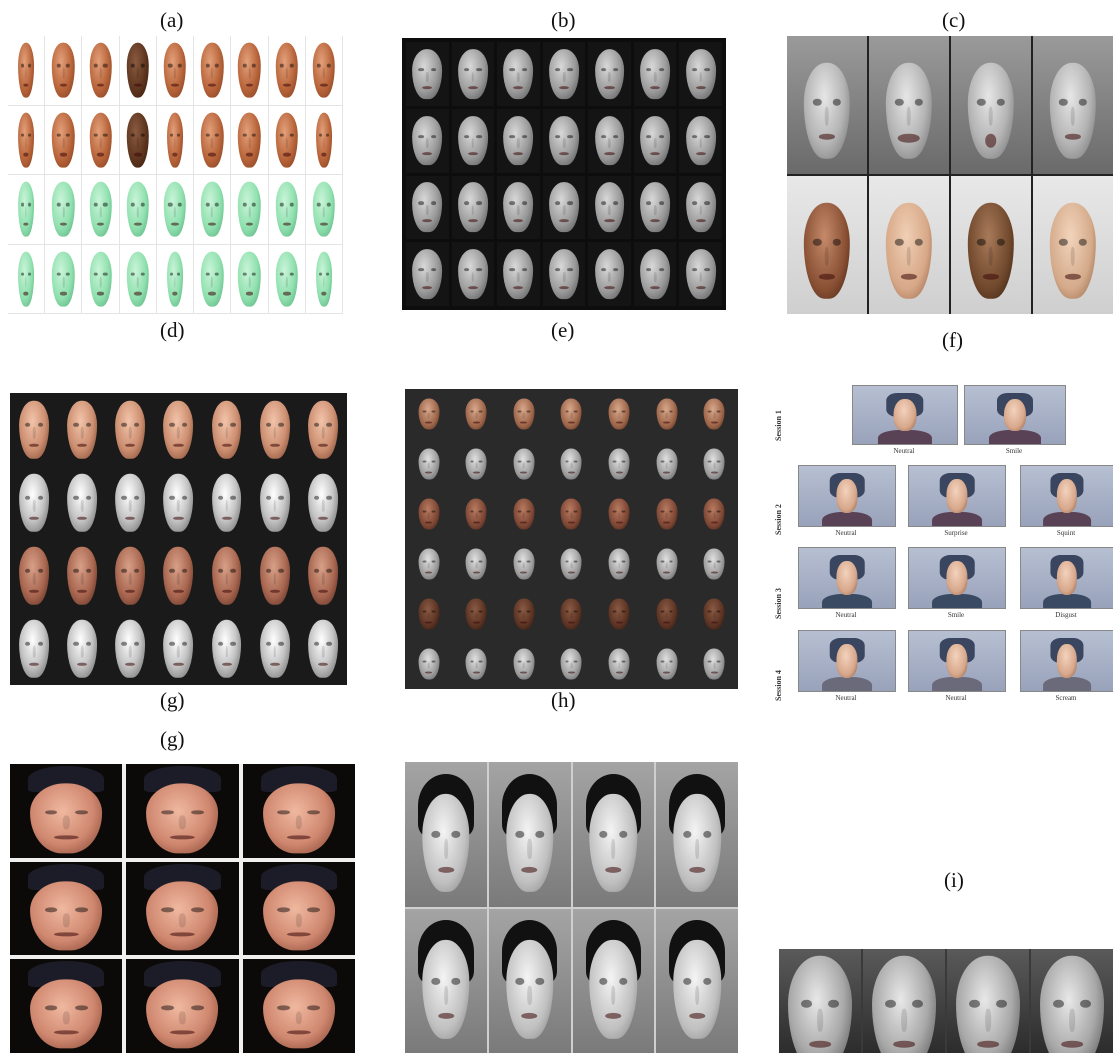  Describe the element at coordinates (956, 533) in the screenshot. I see `caption: Surprise` at that location.